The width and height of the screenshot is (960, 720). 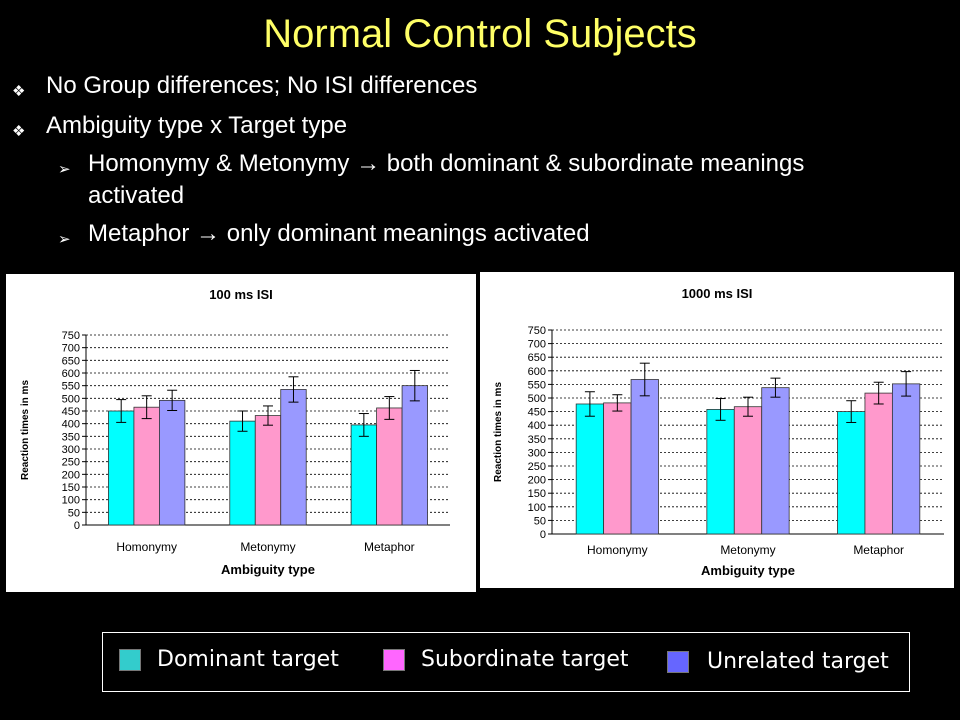 What do you see at coordinates (394, 660) in the screenshot?
I see `legend-swatch-subordinate` at bounding box center [394, 660].